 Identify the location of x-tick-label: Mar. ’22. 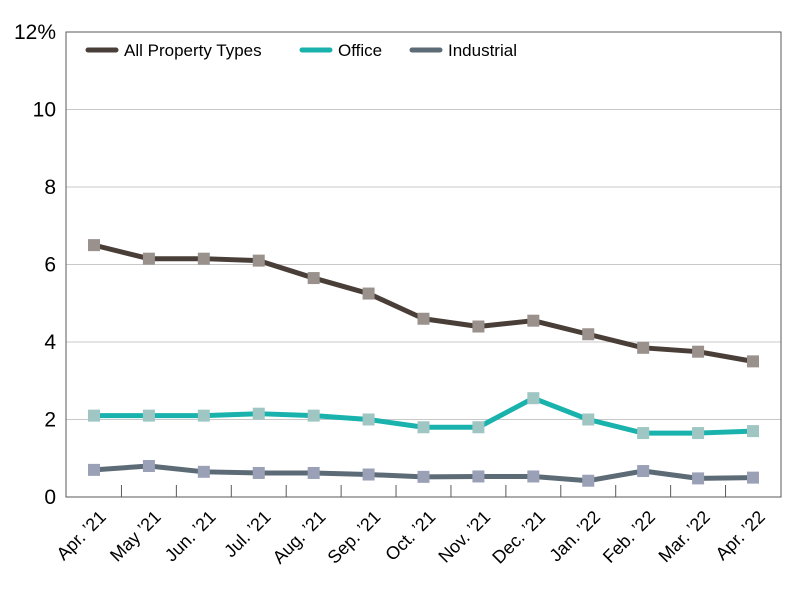
(684, 536).